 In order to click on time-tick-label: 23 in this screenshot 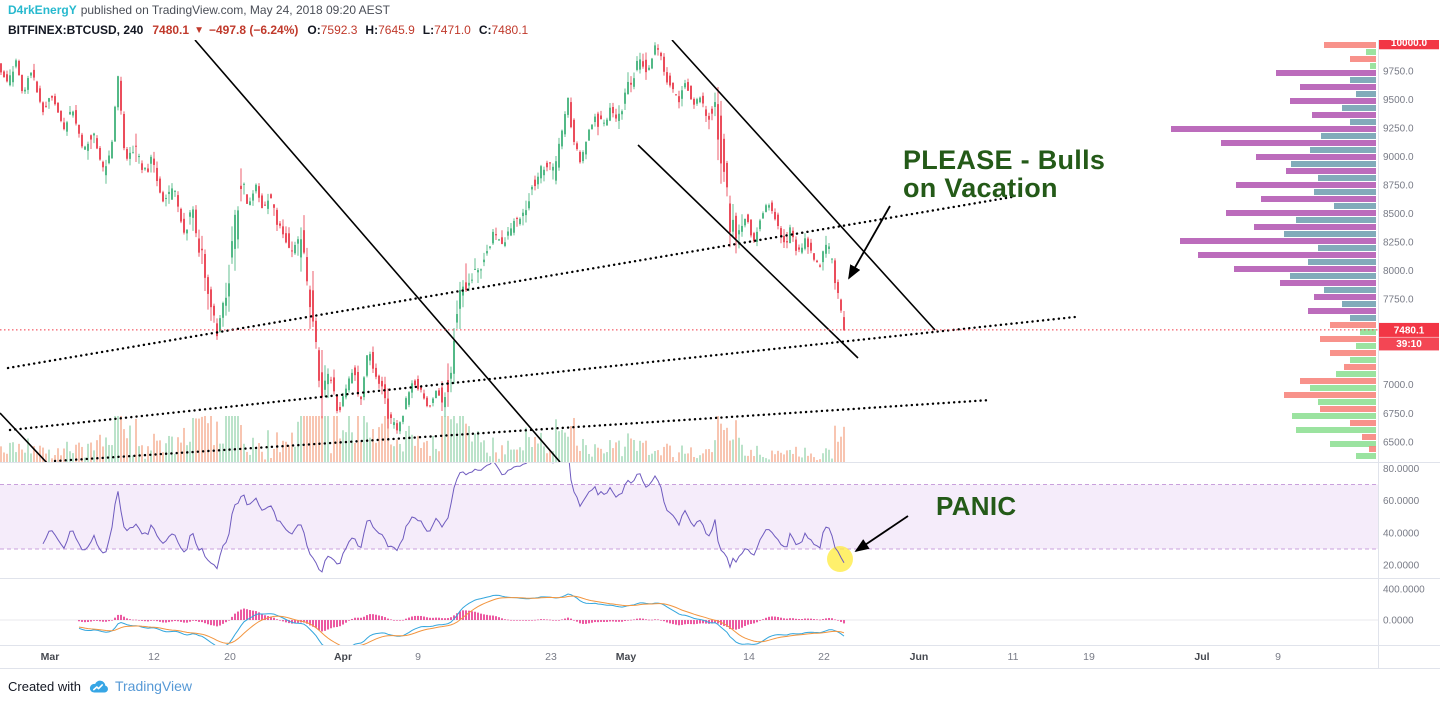, I will do `click(551, 657)`.